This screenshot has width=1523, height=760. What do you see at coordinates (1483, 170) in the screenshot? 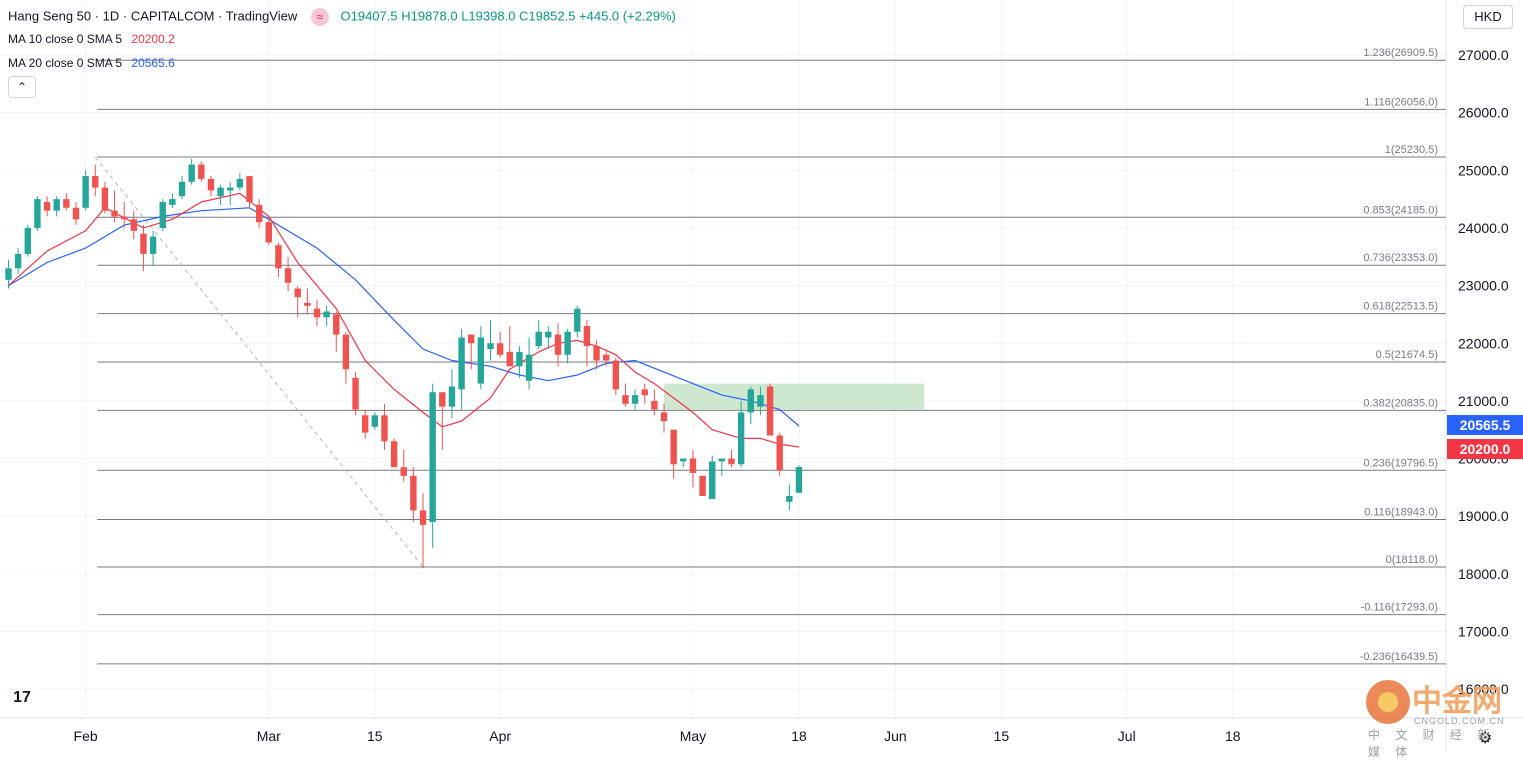
I see `y-tick-label: 25000.0` at bounding box center [1483, 170].